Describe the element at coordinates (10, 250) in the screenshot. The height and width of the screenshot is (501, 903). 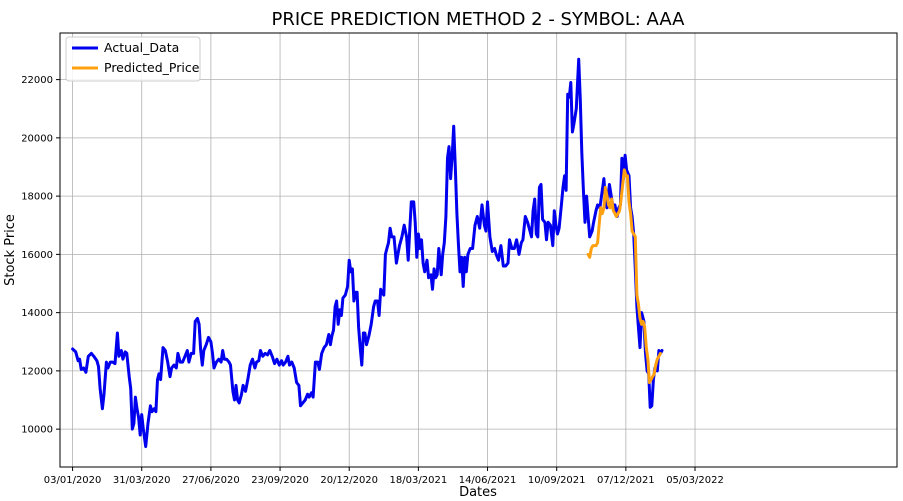
I see `y-axis-label: Stock Price` at that location.